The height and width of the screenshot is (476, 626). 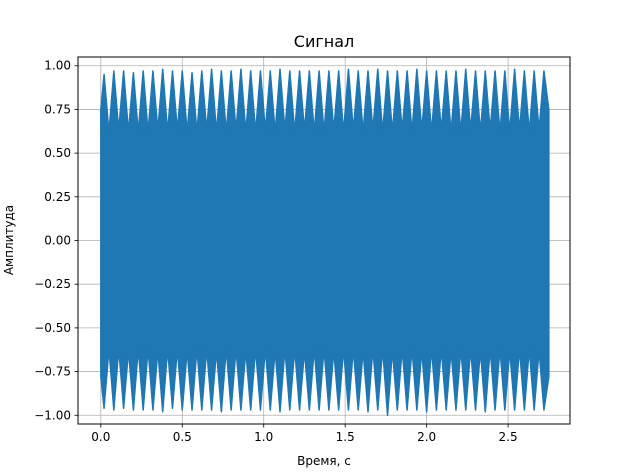 I want to click on y-tick-label: 1.00, so click(x=57, y=66).